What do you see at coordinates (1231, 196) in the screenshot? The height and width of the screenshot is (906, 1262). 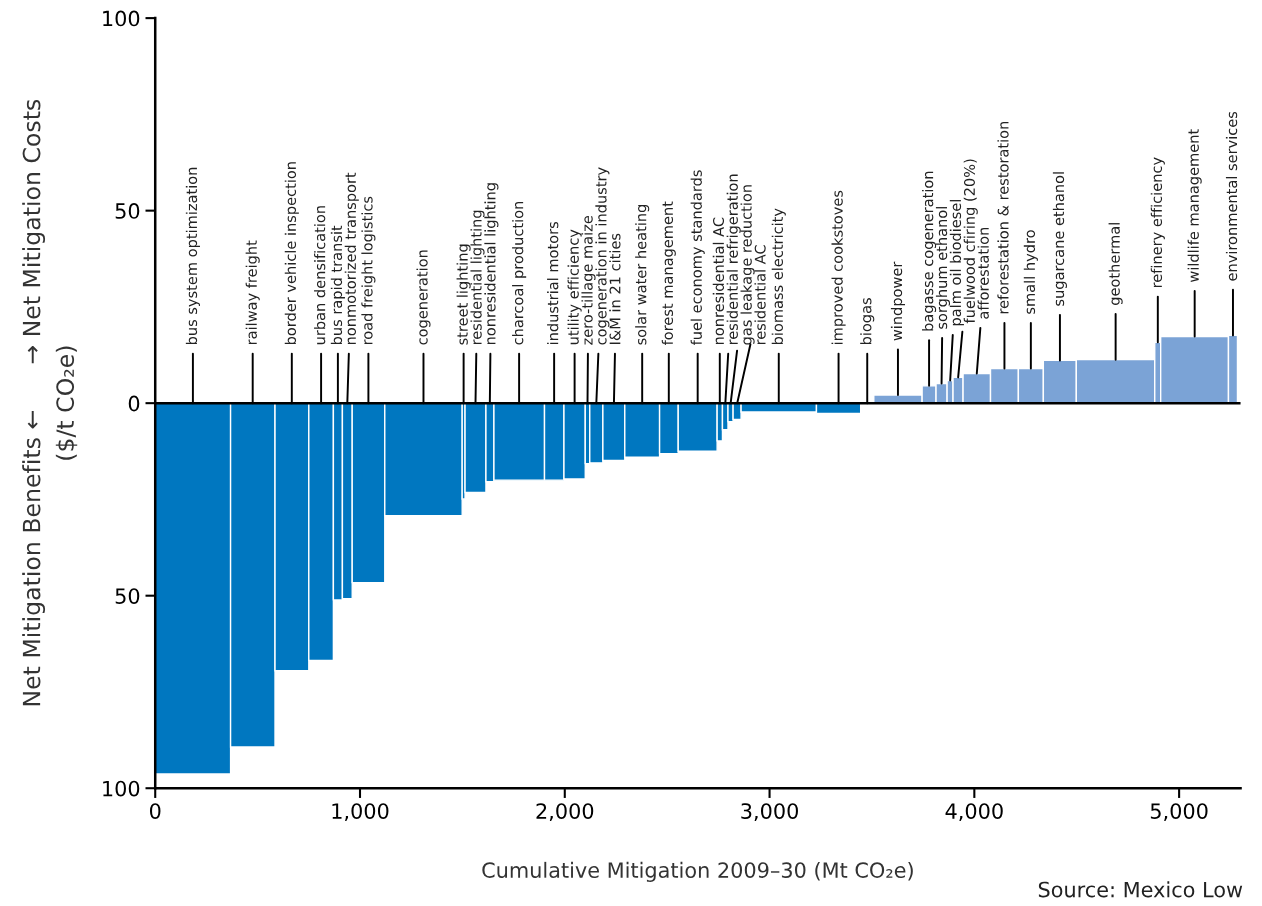 I see `annotation: environmental services` at bounding box center [1231, 196].